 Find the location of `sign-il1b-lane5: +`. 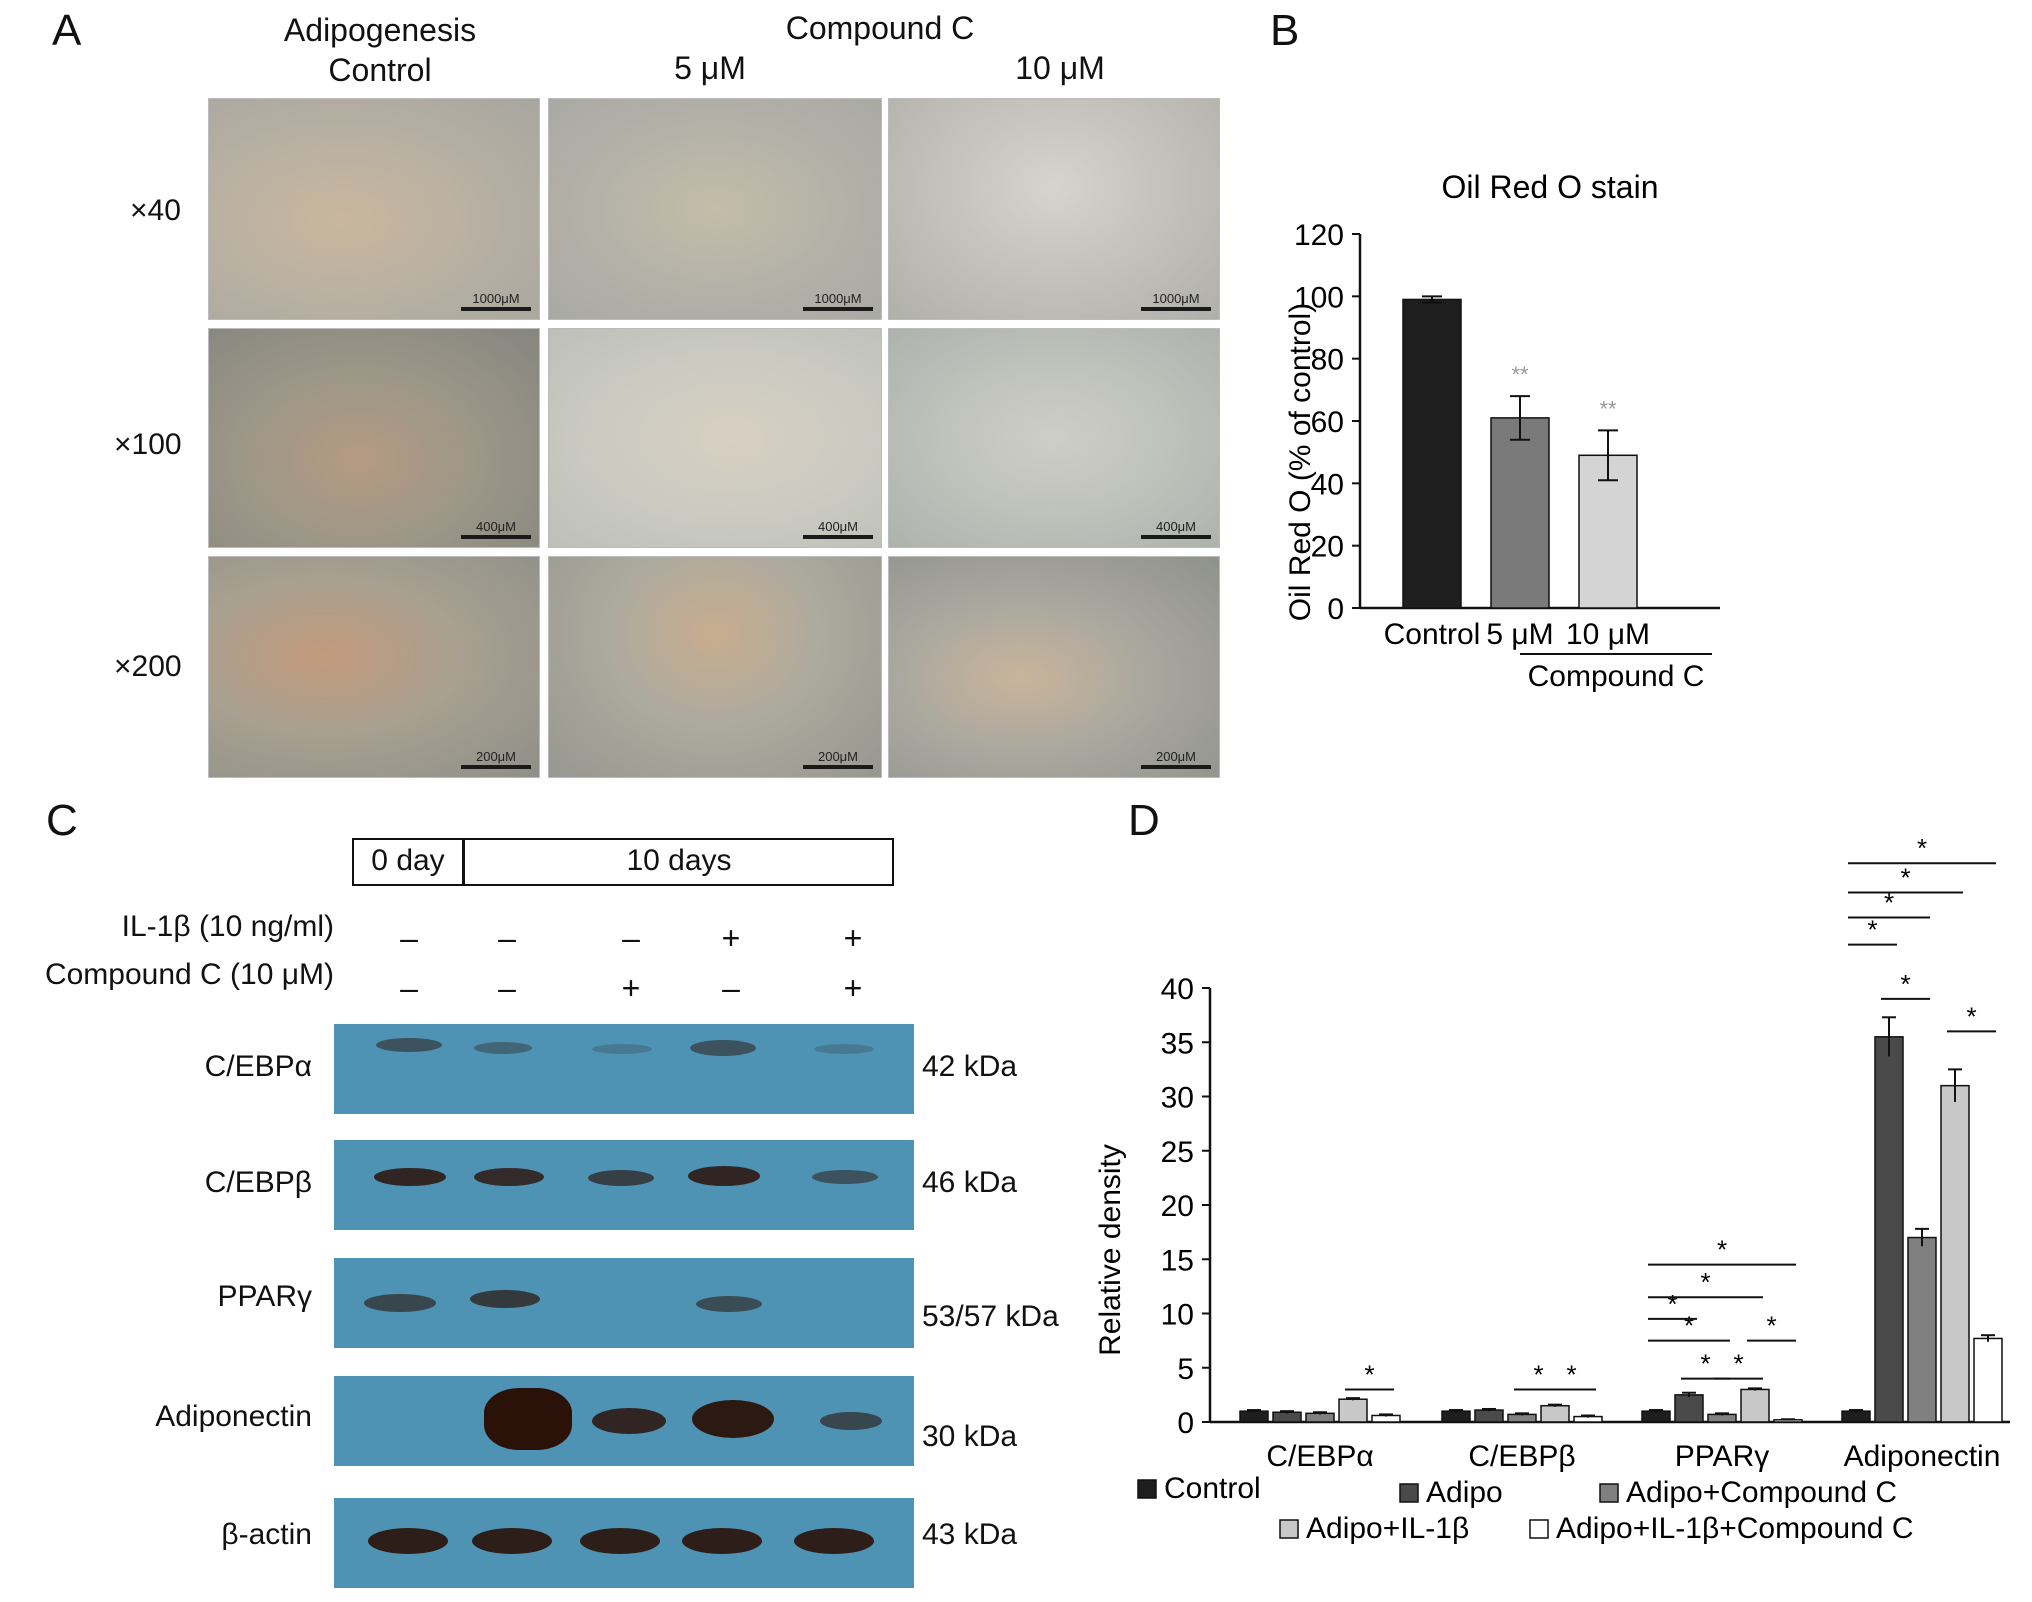

sign-il1b-lane5: + is located at coordinates (853, 938).